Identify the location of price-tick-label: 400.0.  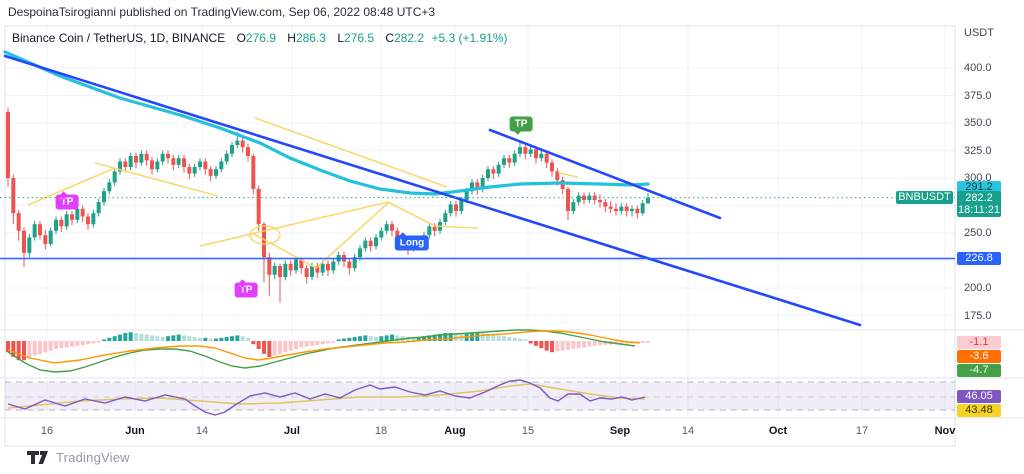
(978, 68).